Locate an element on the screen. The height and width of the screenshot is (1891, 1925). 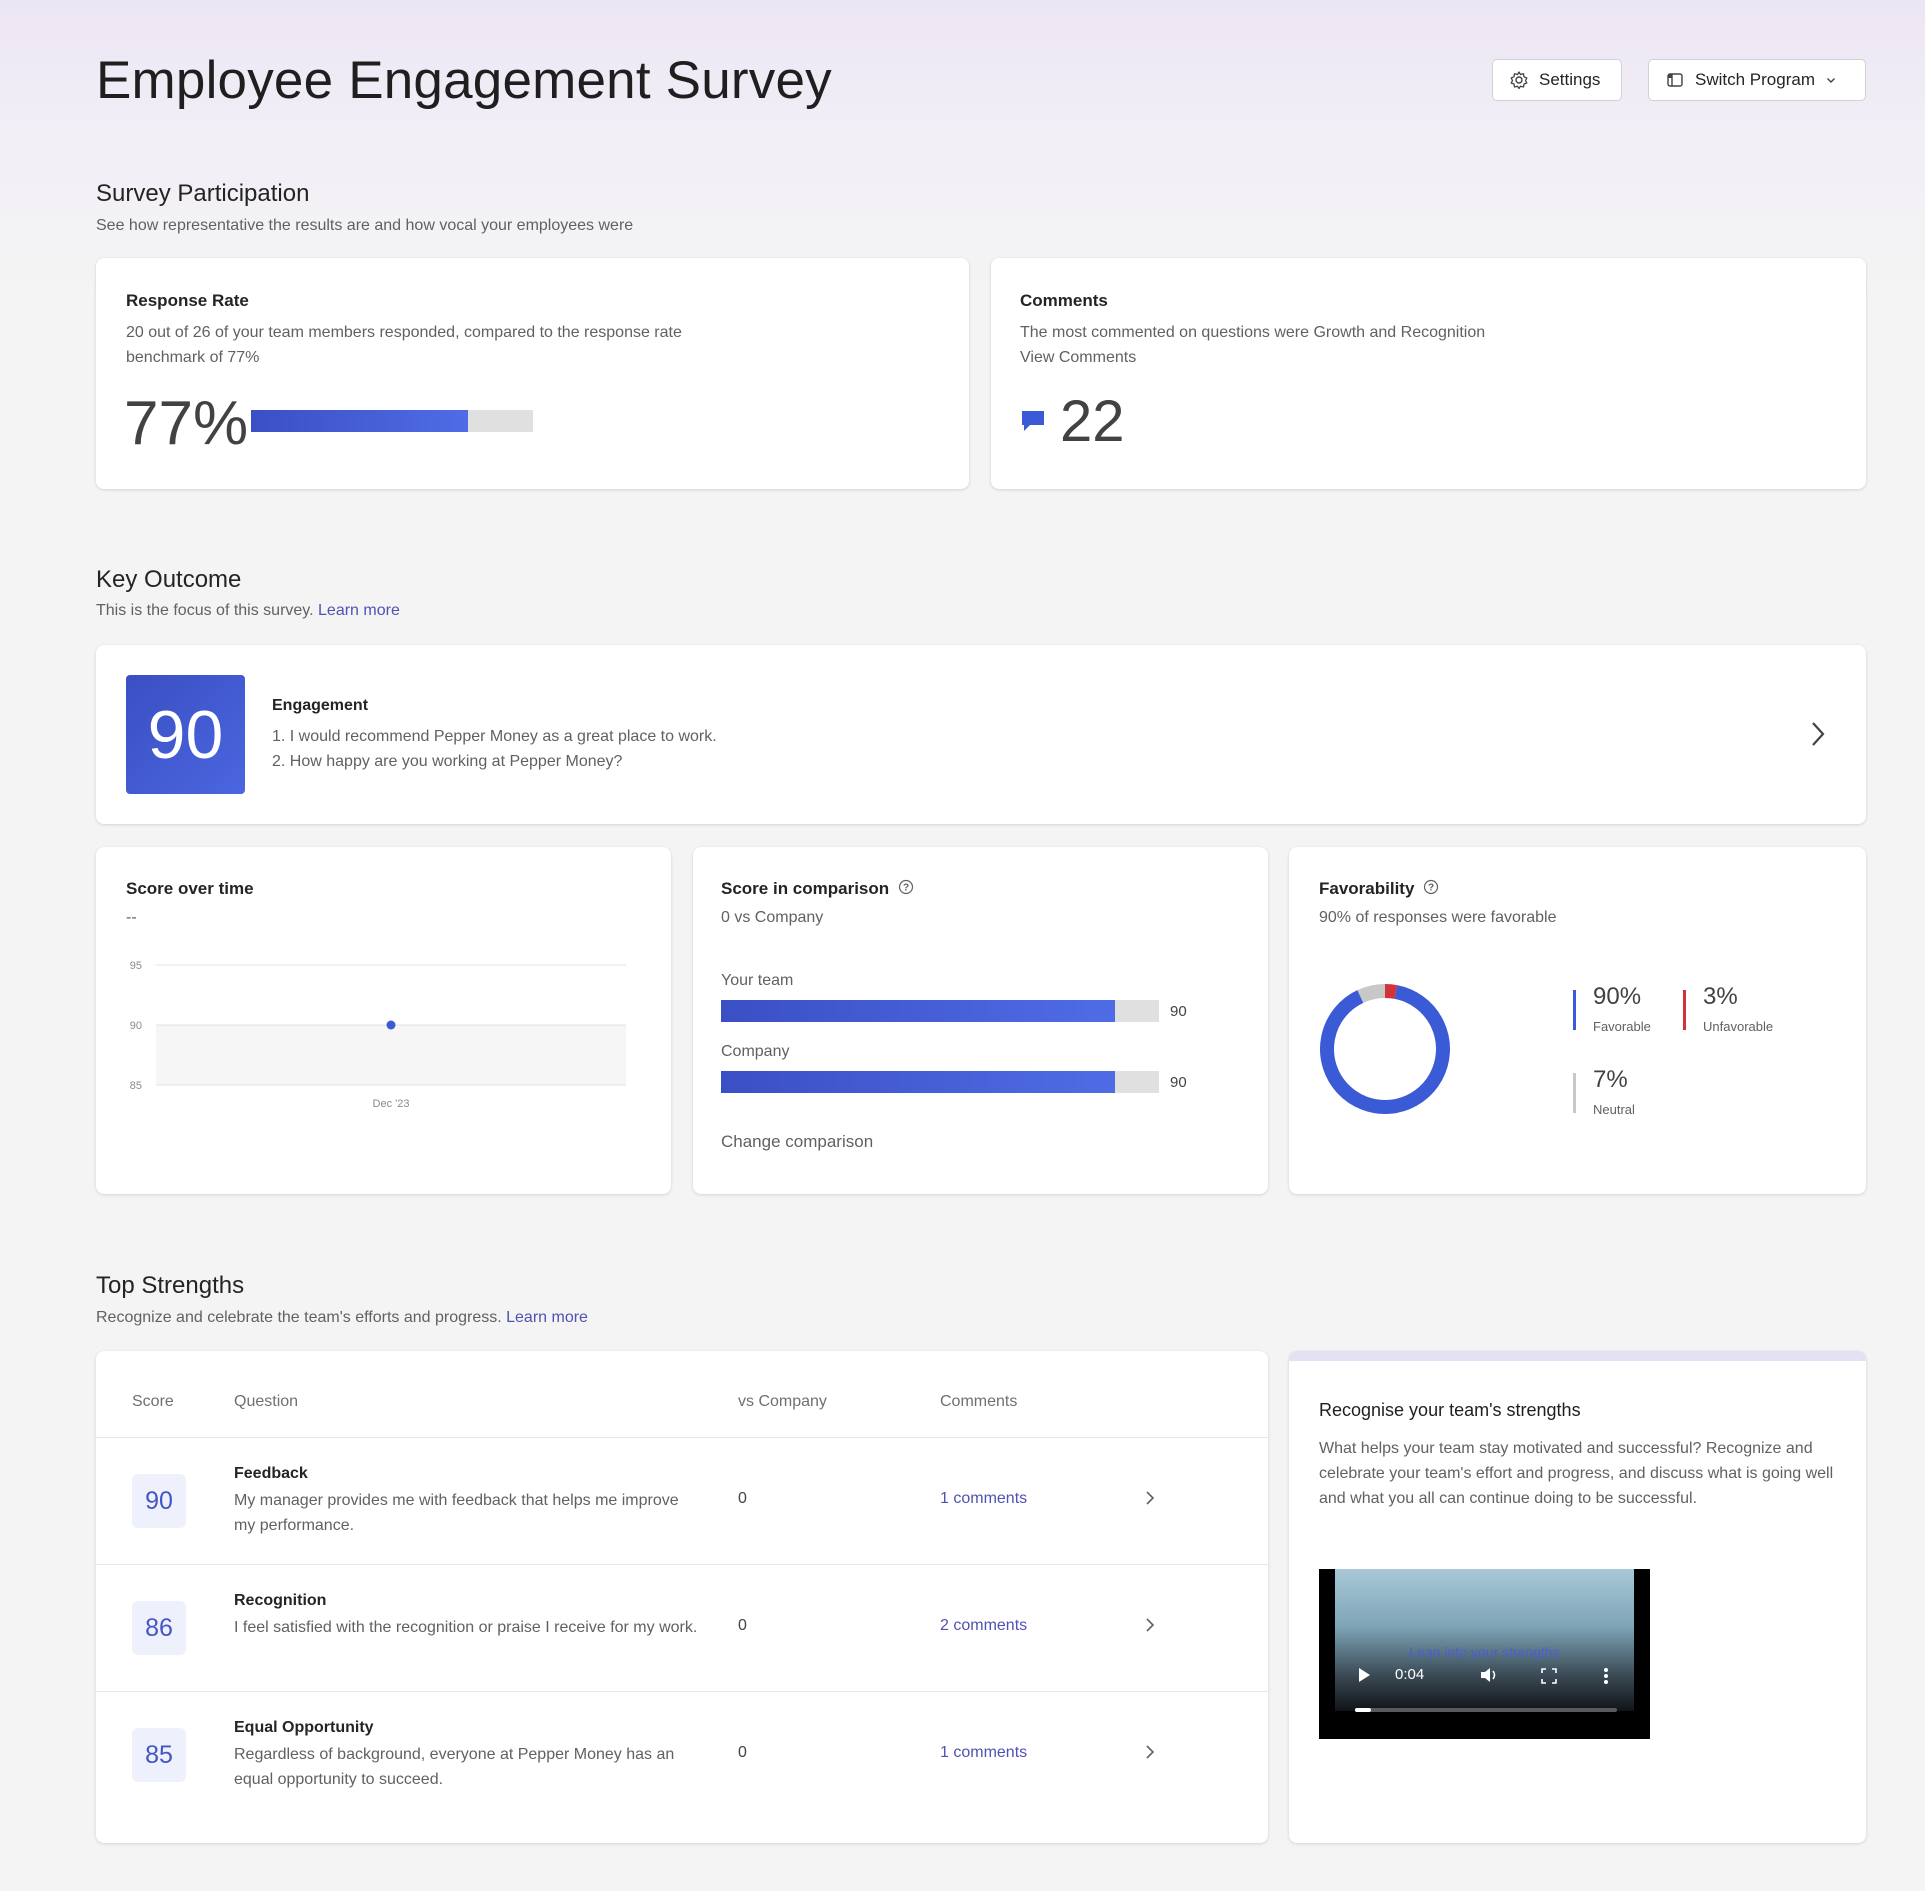
play-icon is located at coordinates (1364, 1677).